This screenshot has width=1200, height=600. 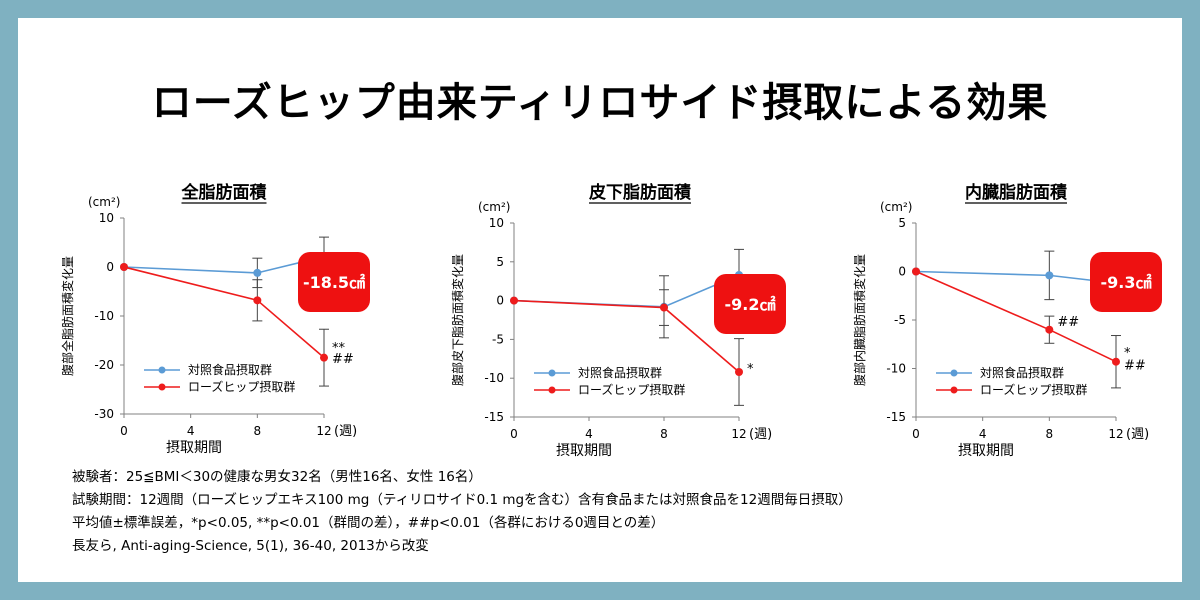 What do you see at coordinates (104, 365) in the screenshot?
I see `y-tick-label: -20` at bounding box center [104, 365].